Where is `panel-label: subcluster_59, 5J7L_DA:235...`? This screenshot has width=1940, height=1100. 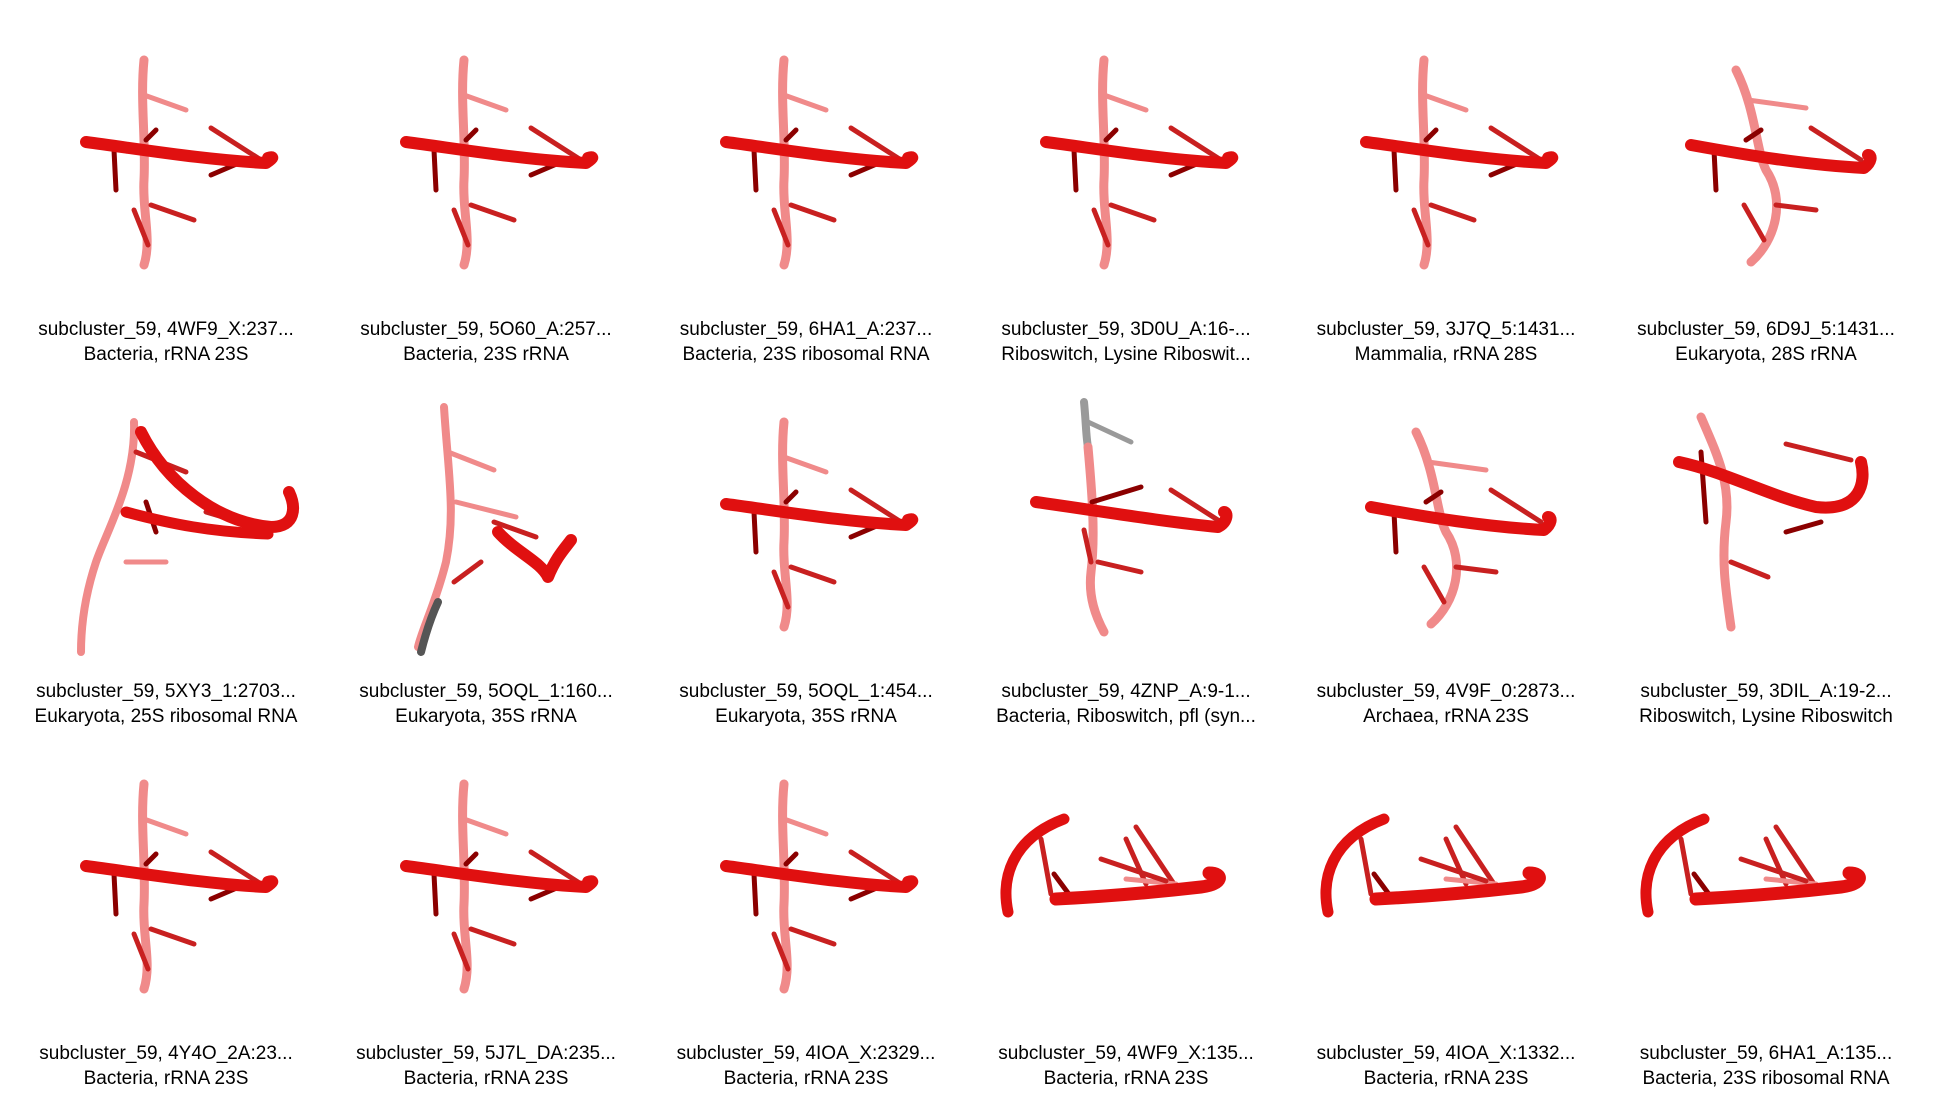
panel-label: subcluster_59, 5J7L_DA:235... is located at coordinates (486, 1053).